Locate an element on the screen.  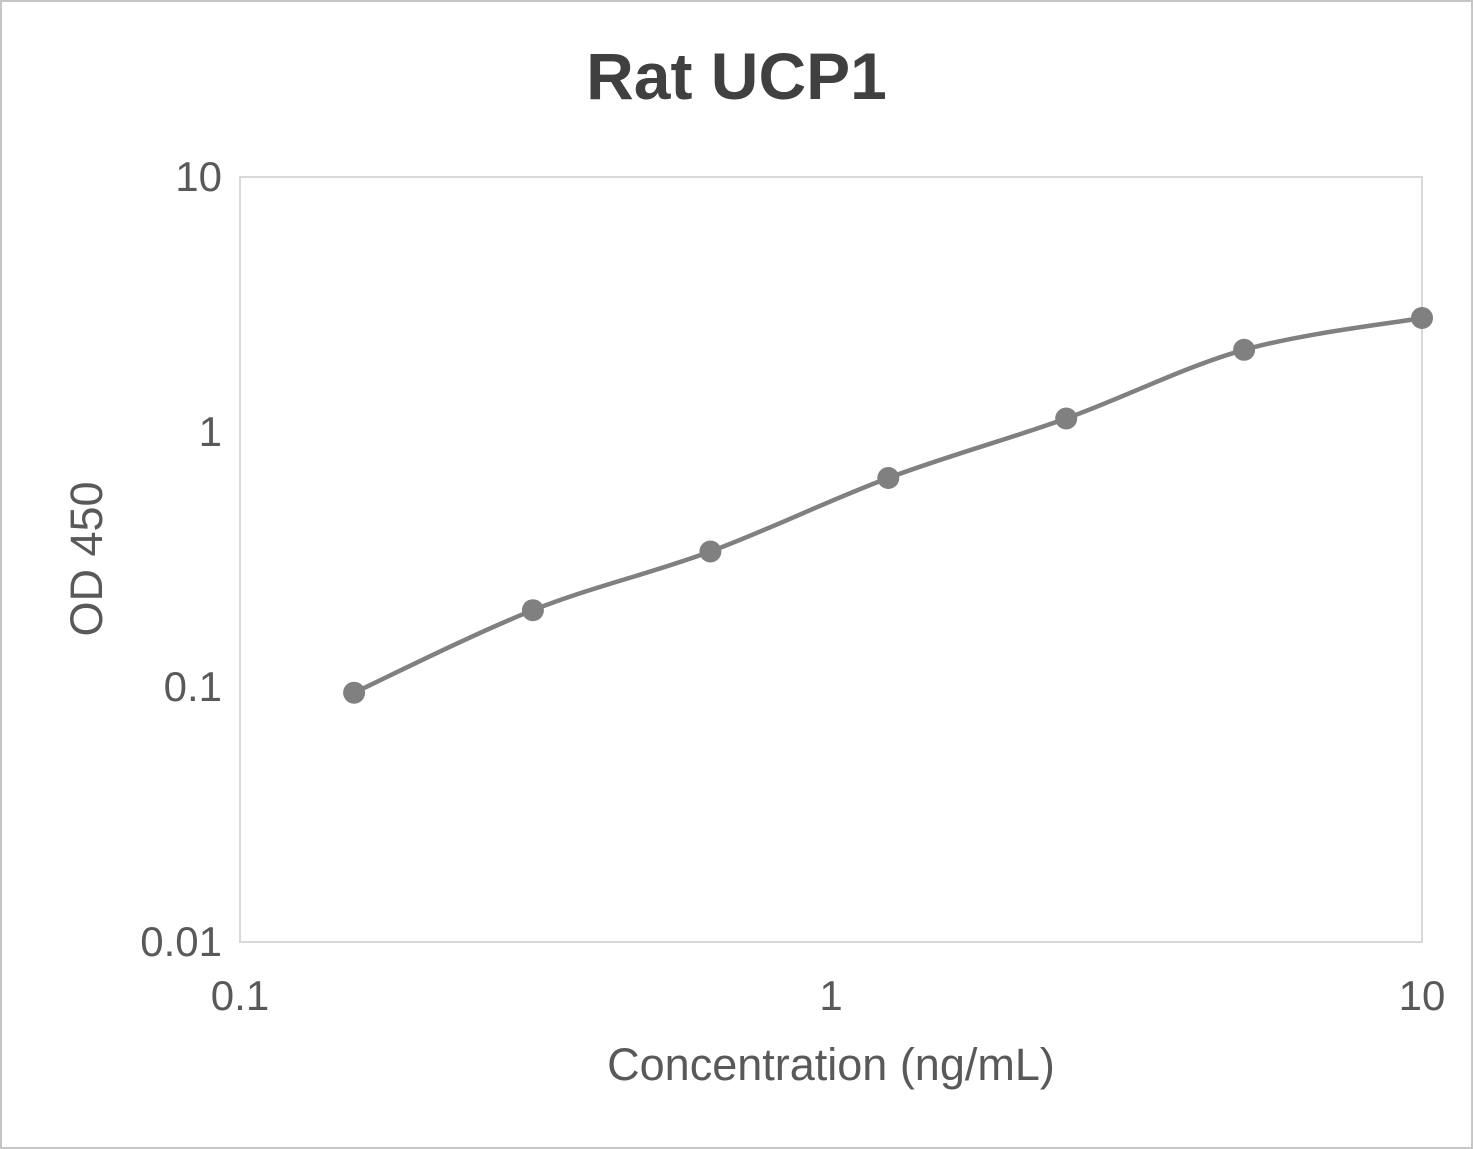
y-axis-title: OD 450 is located at coordinates (86, 559).